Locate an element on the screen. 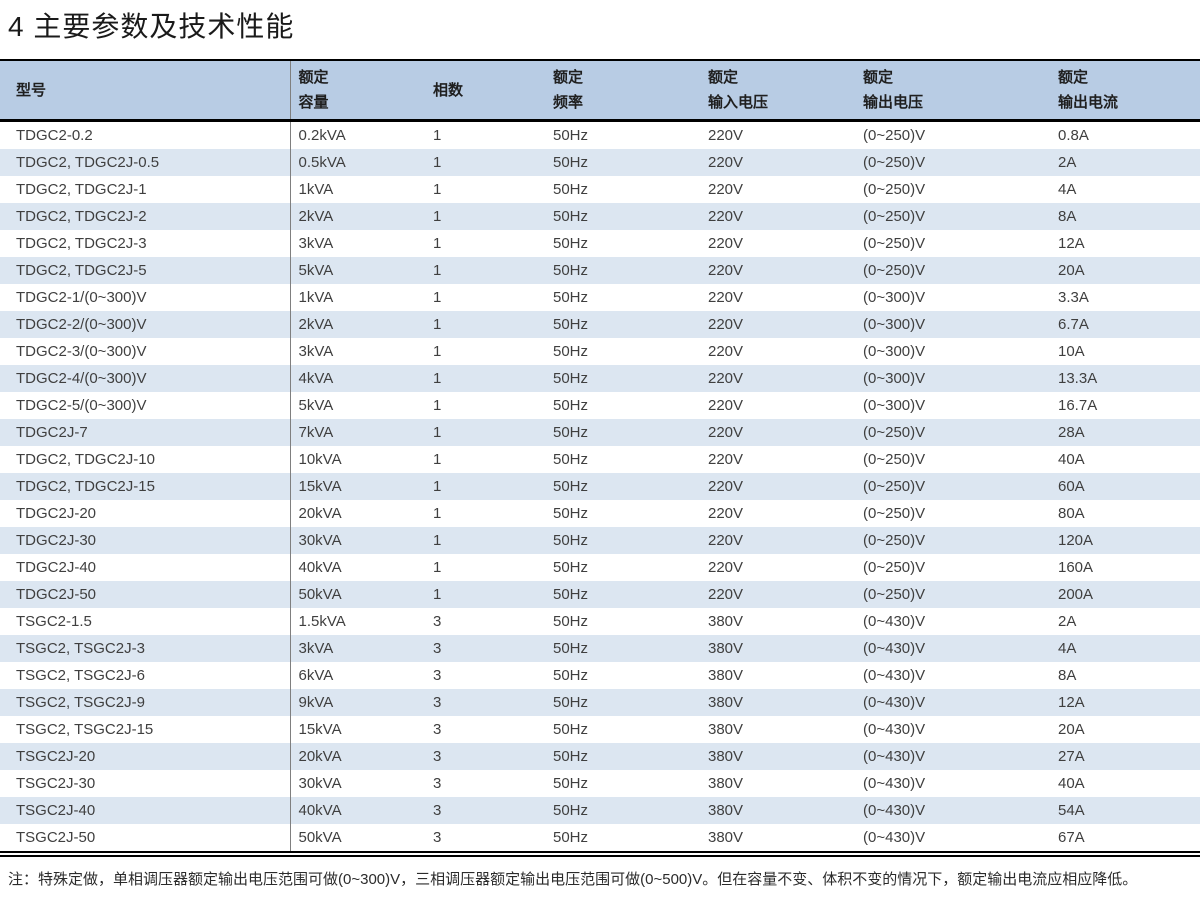 This screenshot has width=1200, height=908. cell-output-current: 4A is located at coordinates (1125, 649).